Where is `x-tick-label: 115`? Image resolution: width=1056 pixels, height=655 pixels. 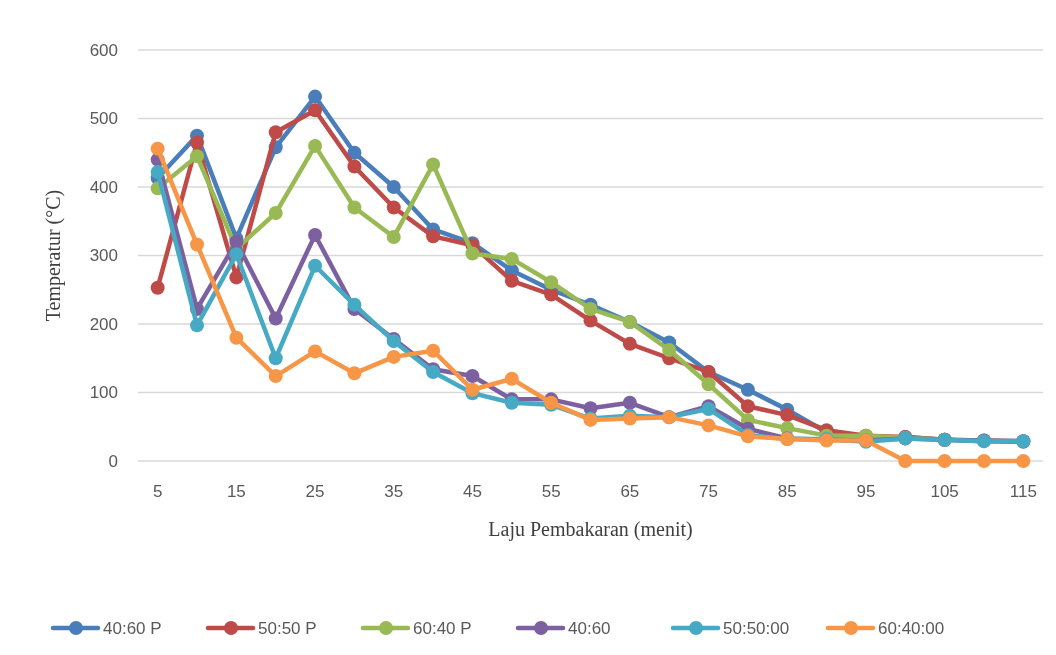 x-tick-label: 115 is located at coordinates (1023, 491).